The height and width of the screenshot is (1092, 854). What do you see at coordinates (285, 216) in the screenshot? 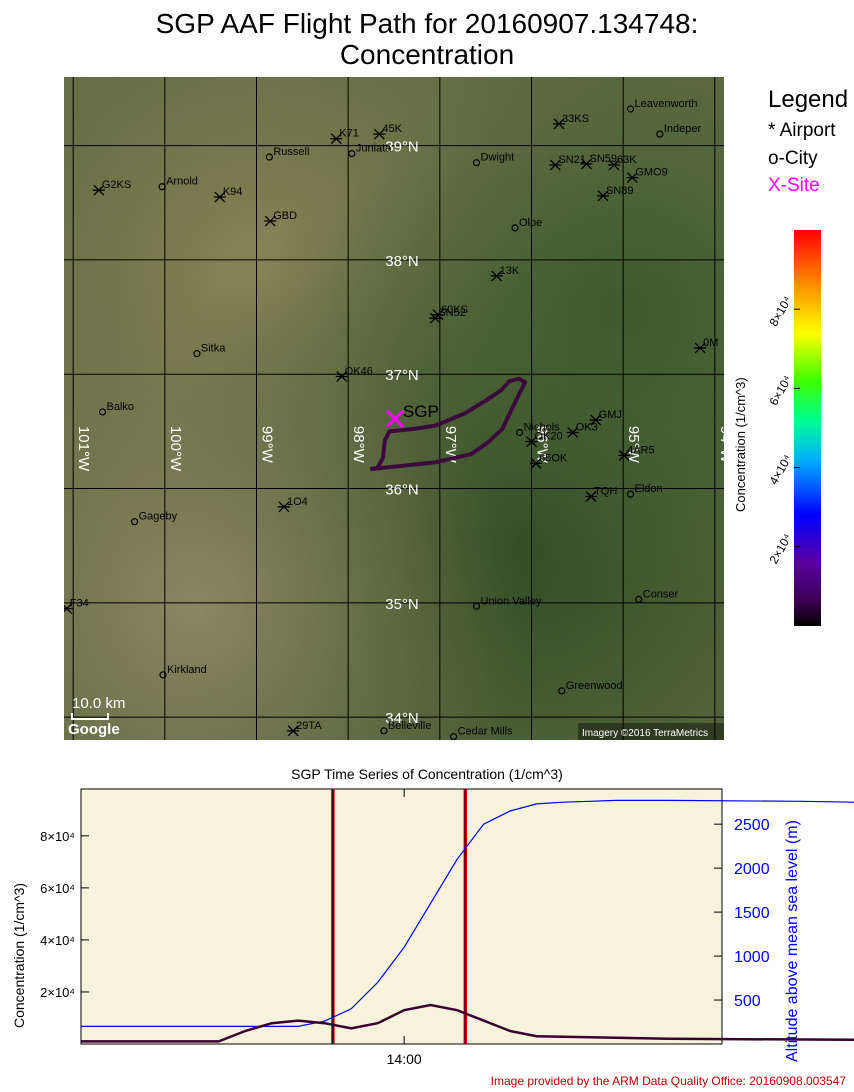
I see `airport-label-2: GBD` at bounding box center [285, 216].